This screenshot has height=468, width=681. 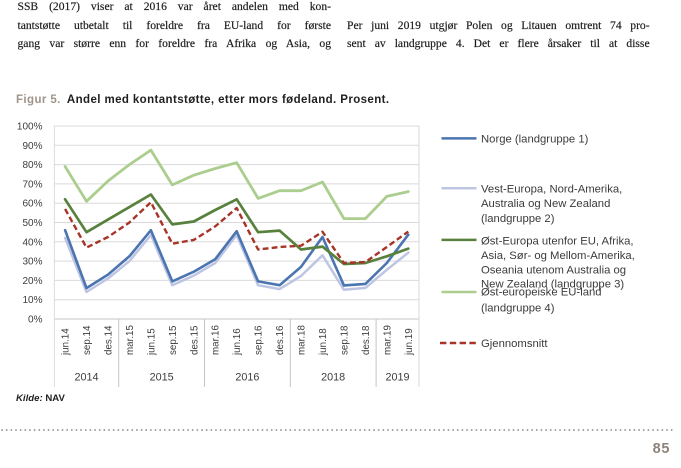 What do you see at coordinates (35, 320) in the screenshot?
I see `svg-text: 0%` at bounding box center [35, 320].